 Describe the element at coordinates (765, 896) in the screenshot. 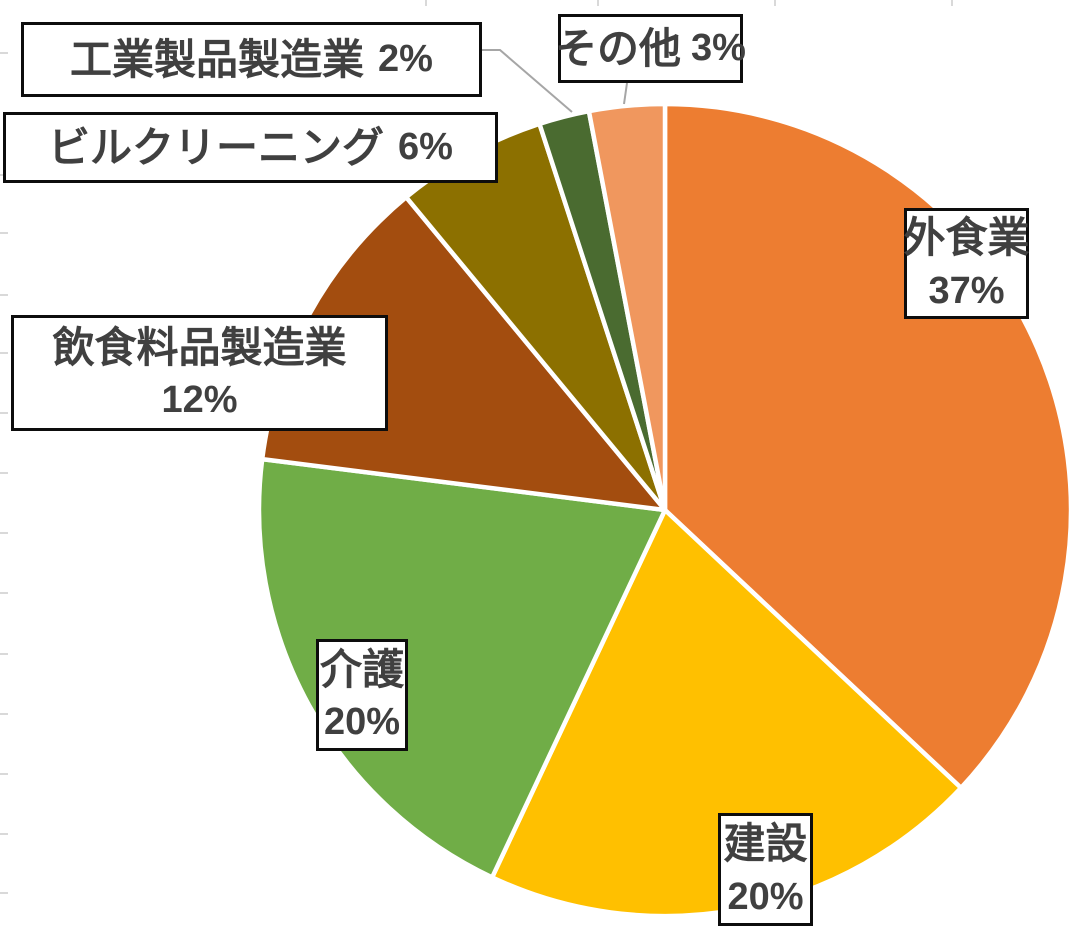

I see `label-kensetsu-pct: 20%` at that location.